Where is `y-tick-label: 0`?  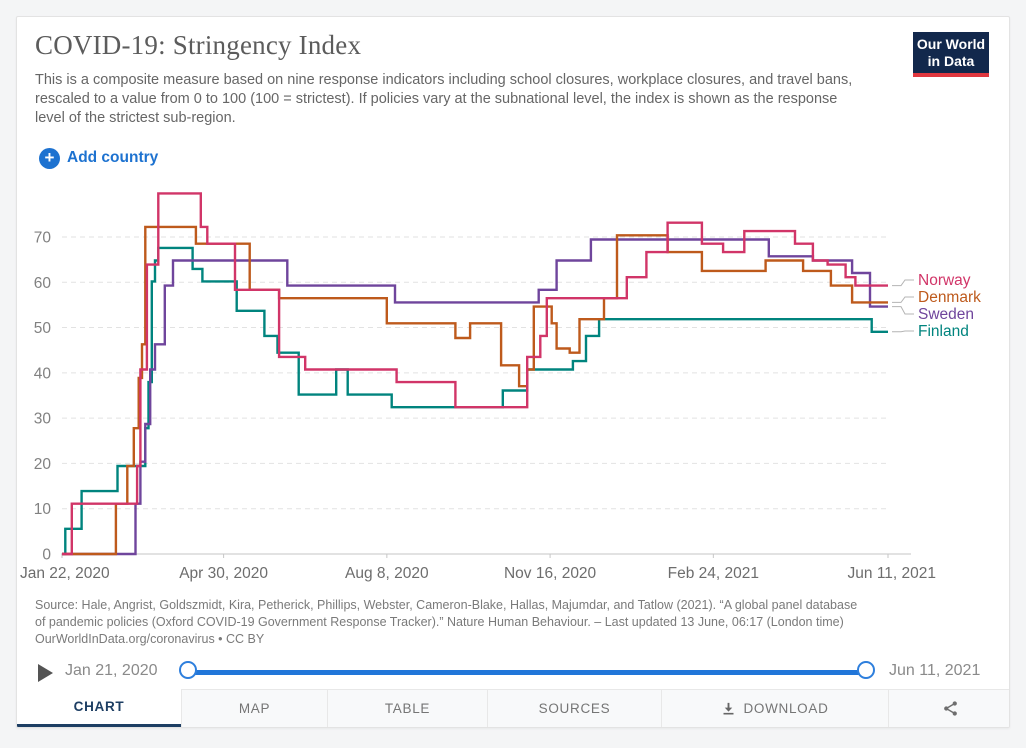 y-tick-label: 0 is located at coordinates (46, 555).